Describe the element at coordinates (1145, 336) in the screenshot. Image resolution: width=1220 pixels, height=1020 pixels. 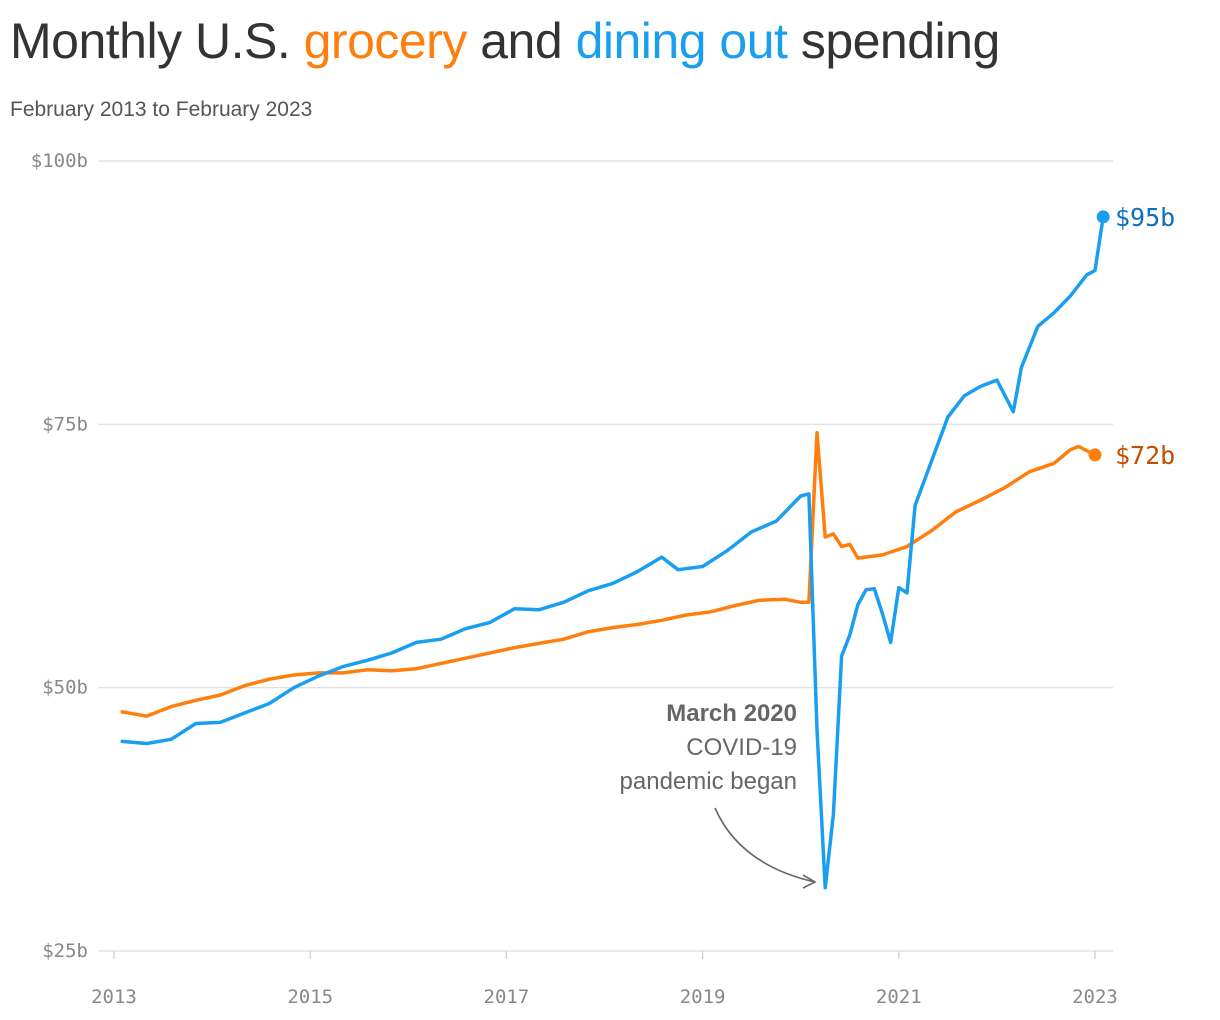
I see `label-layer: $72b $95b` at that location.